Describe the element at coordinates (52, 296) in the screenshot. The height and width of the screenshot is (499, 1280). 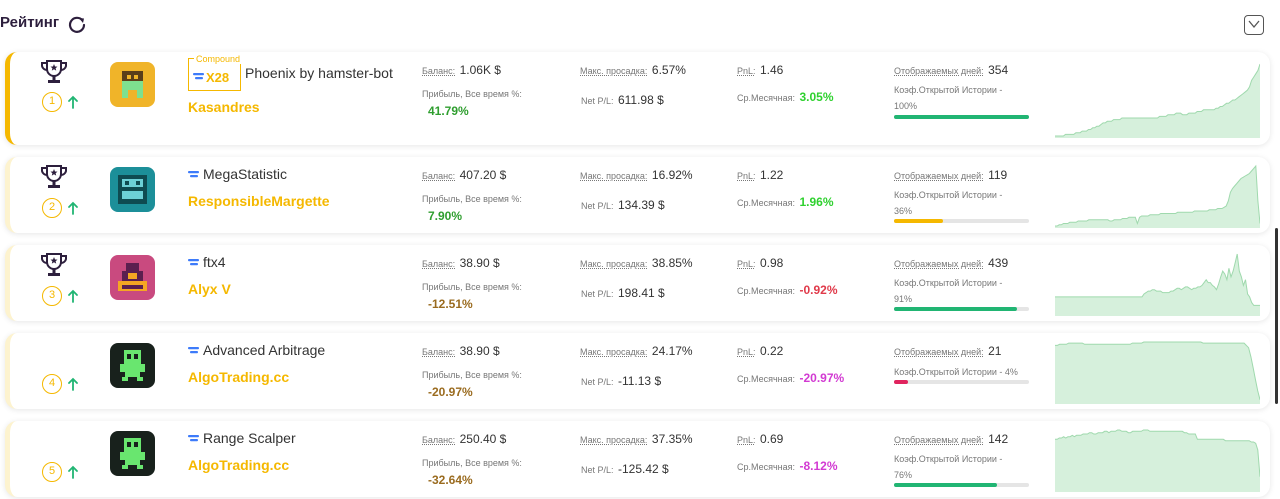
I see `rank-badge: 3` at that location.